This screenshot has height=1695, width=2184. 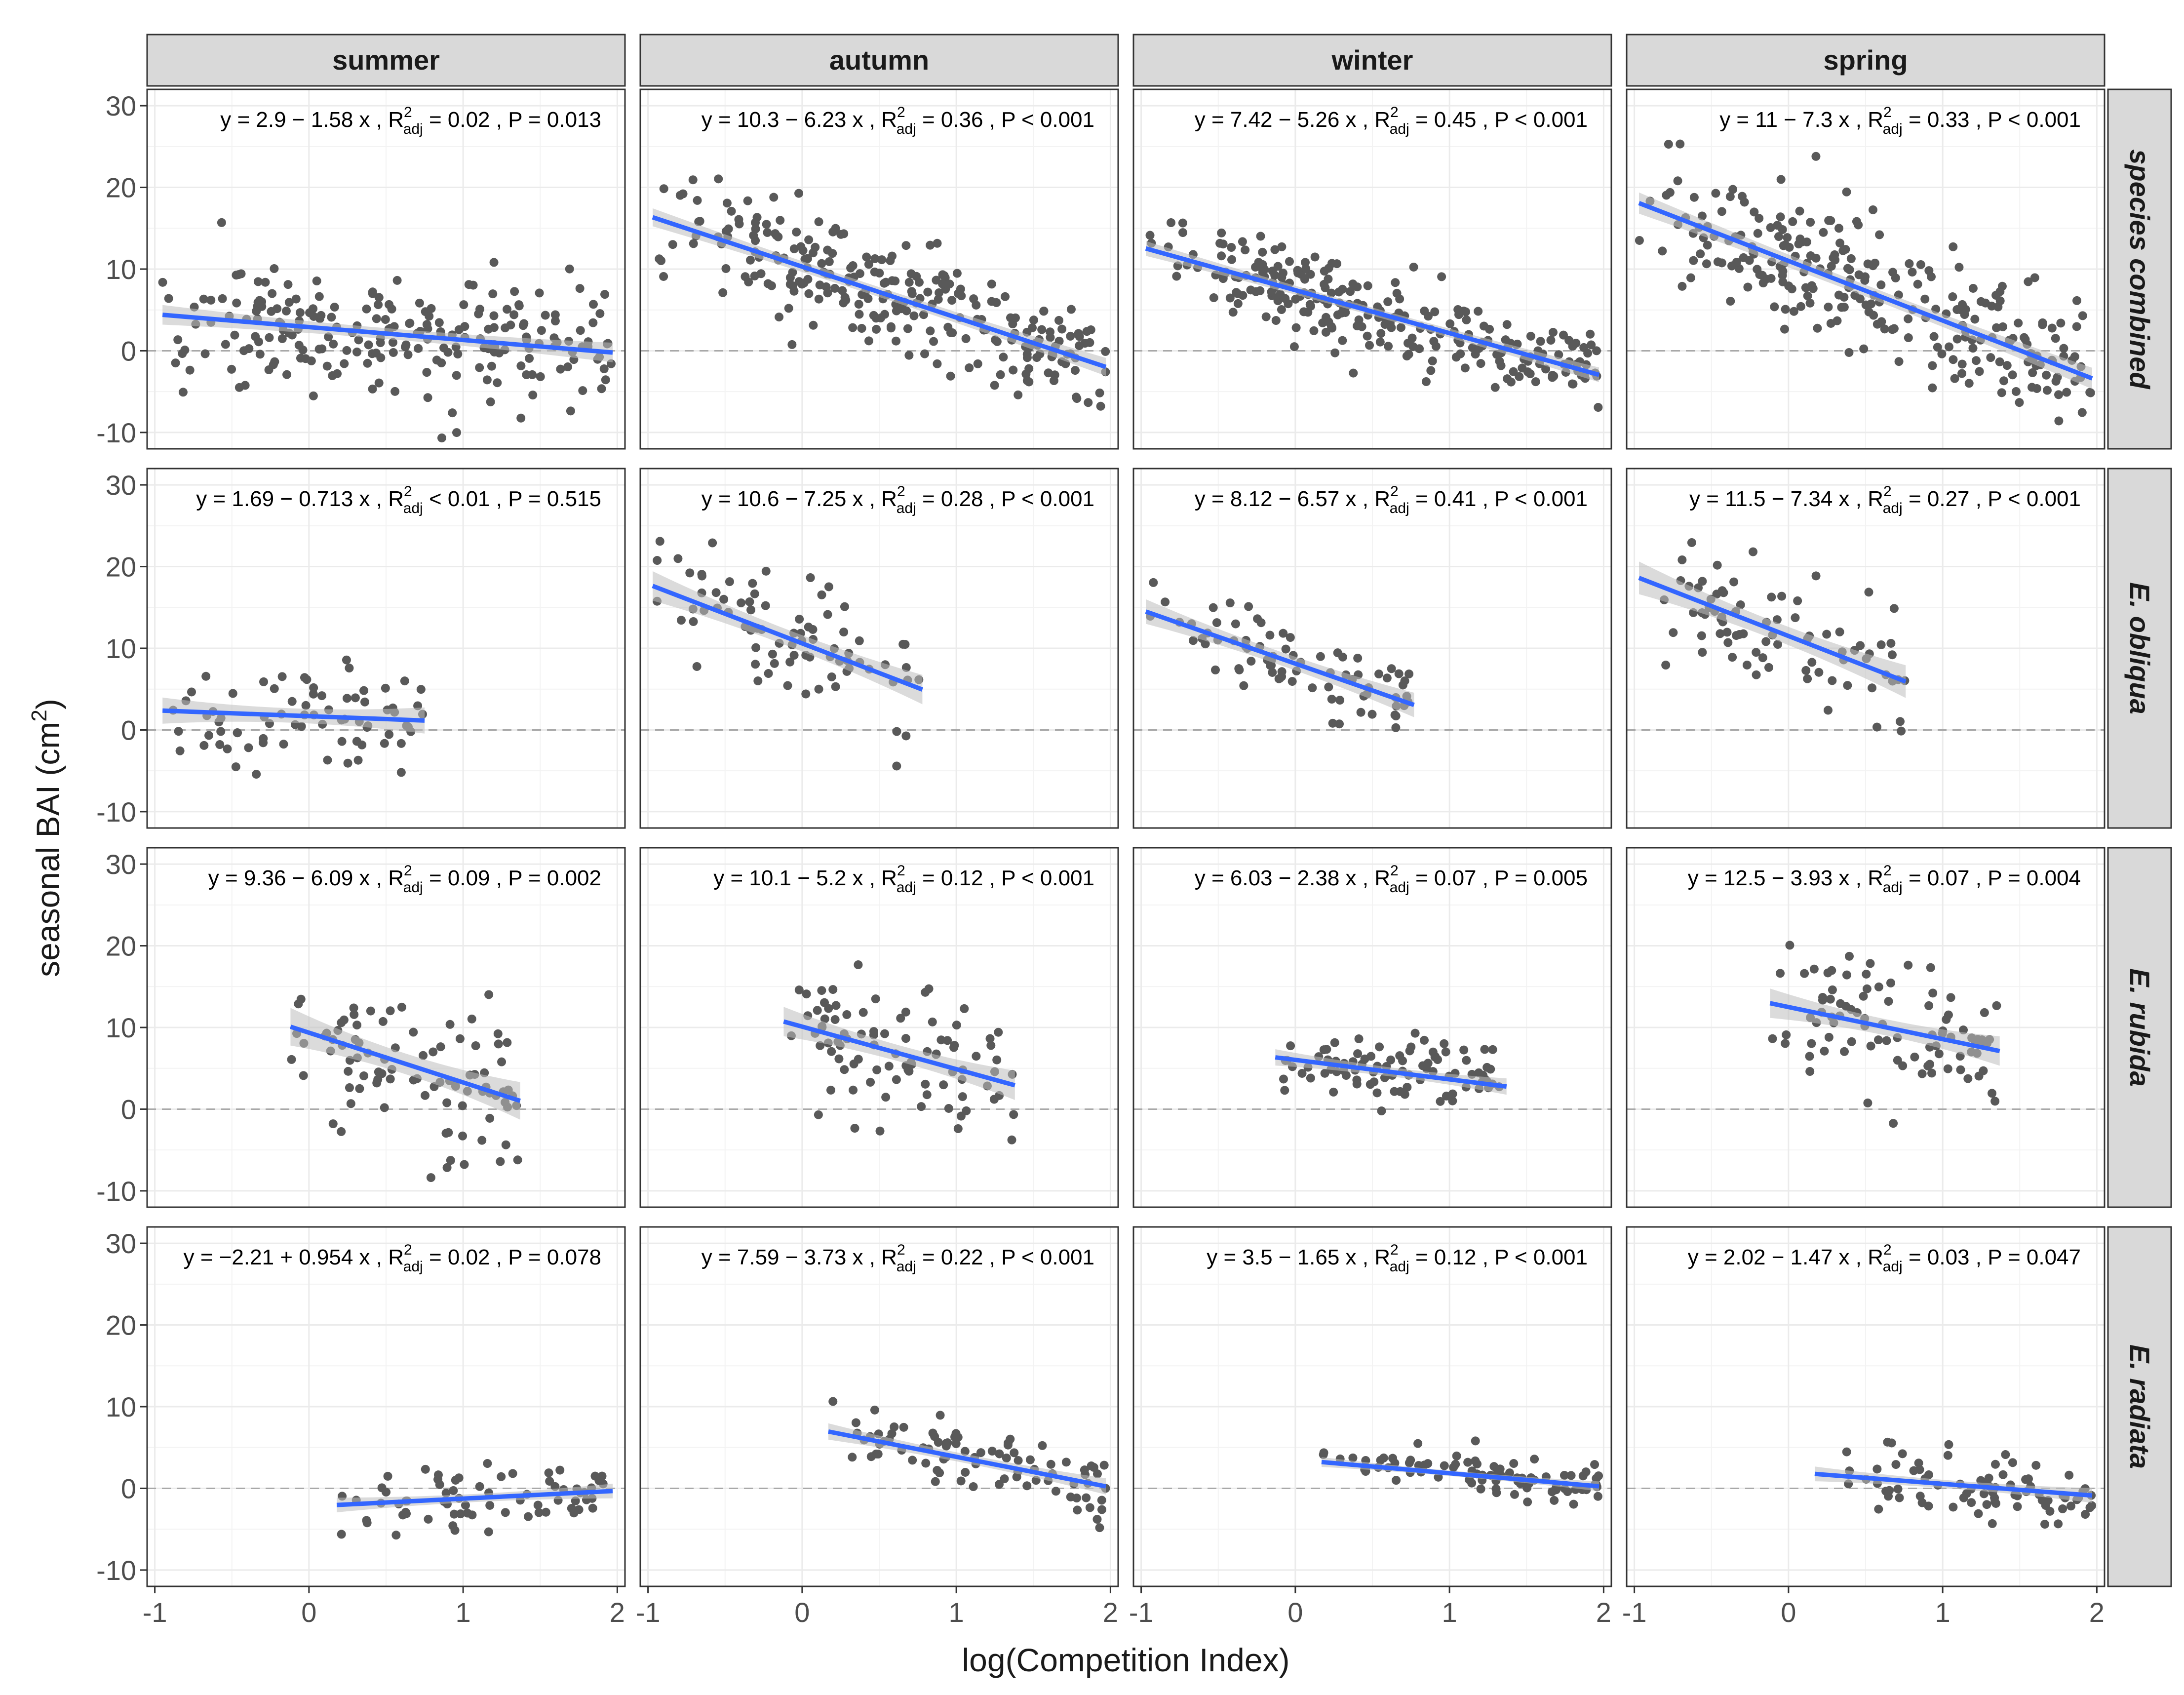 I want to click on x-tick-label: 1, so click(x=1449, y=1612).